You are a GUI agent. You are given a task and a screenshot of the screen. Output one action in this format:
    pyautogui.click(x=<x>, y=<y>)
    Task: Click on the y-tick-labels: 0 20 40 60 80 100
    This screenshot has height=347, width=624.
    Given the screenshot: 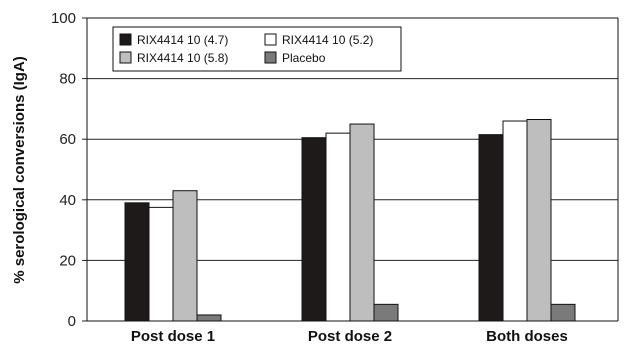 What is the action you would take?
    pyautogui.click(x=63, y=170)
    